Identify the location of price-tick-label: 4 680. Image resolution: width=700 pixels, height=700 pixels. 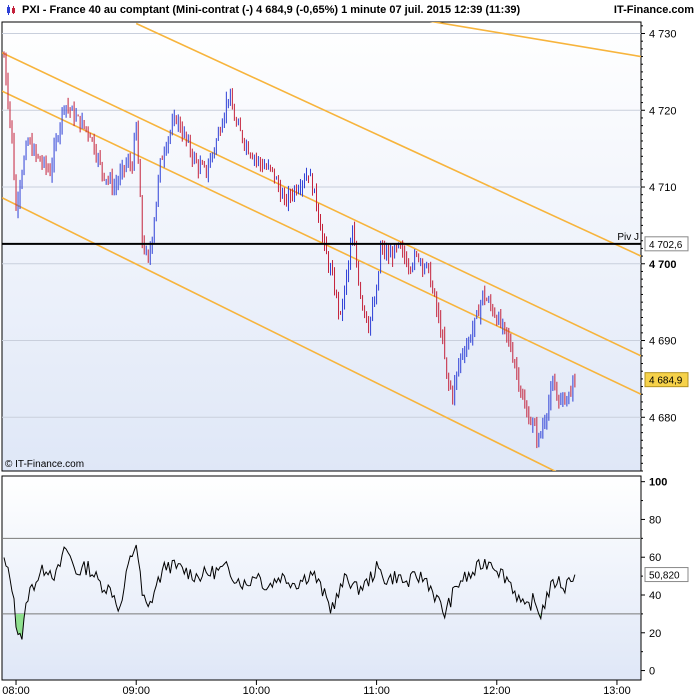
(663, 418).